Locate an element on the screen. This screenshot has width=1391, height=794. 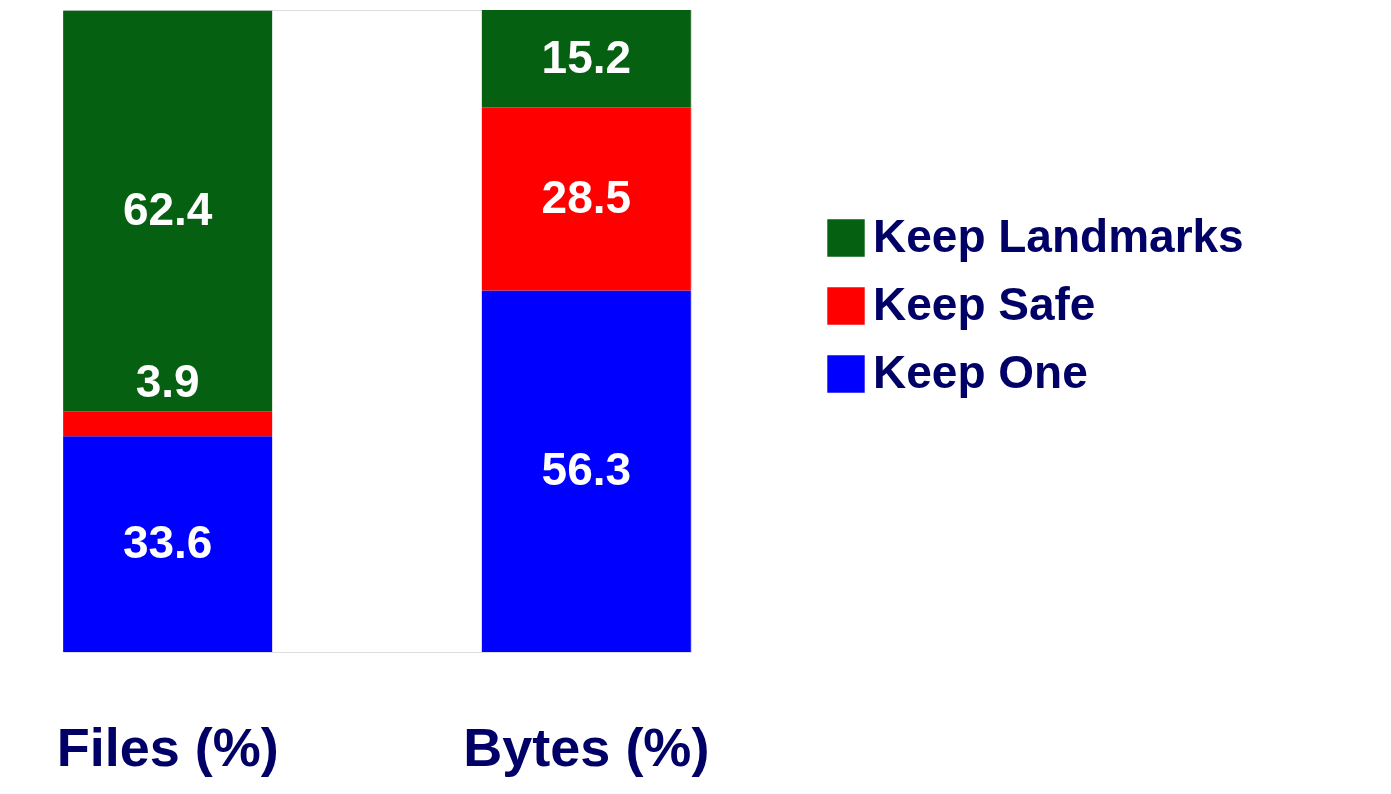
data-label: 33.6 is located at coordinates (167, 542).